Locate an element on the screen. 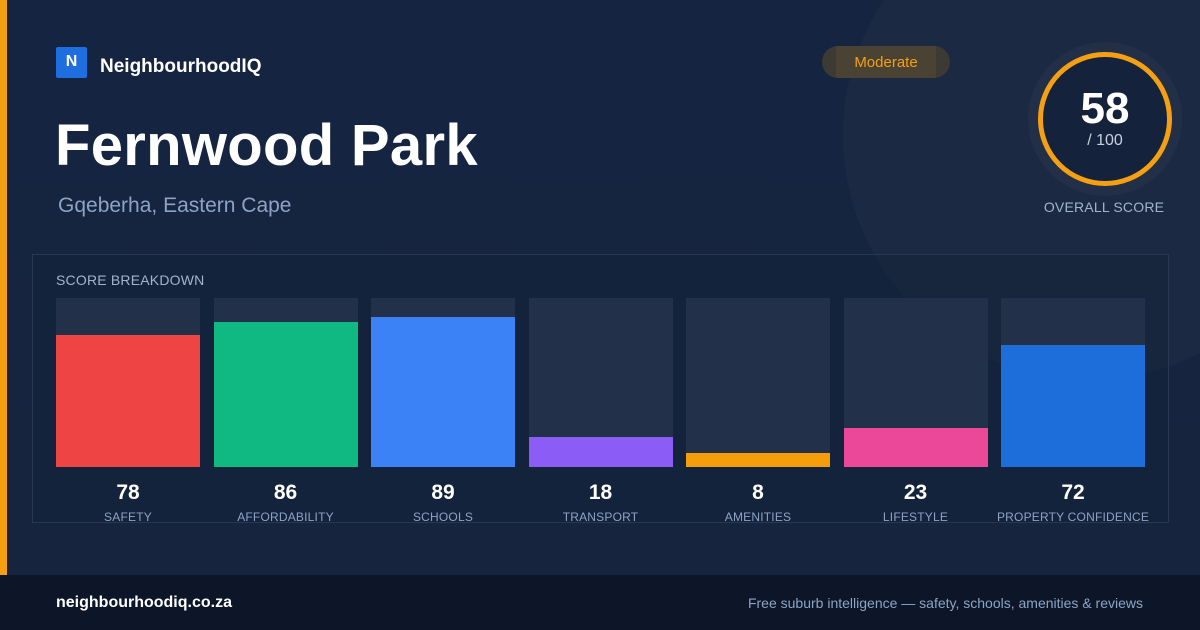  brand: N NeighbourhoodIQ is located at coordinates (158, 62).